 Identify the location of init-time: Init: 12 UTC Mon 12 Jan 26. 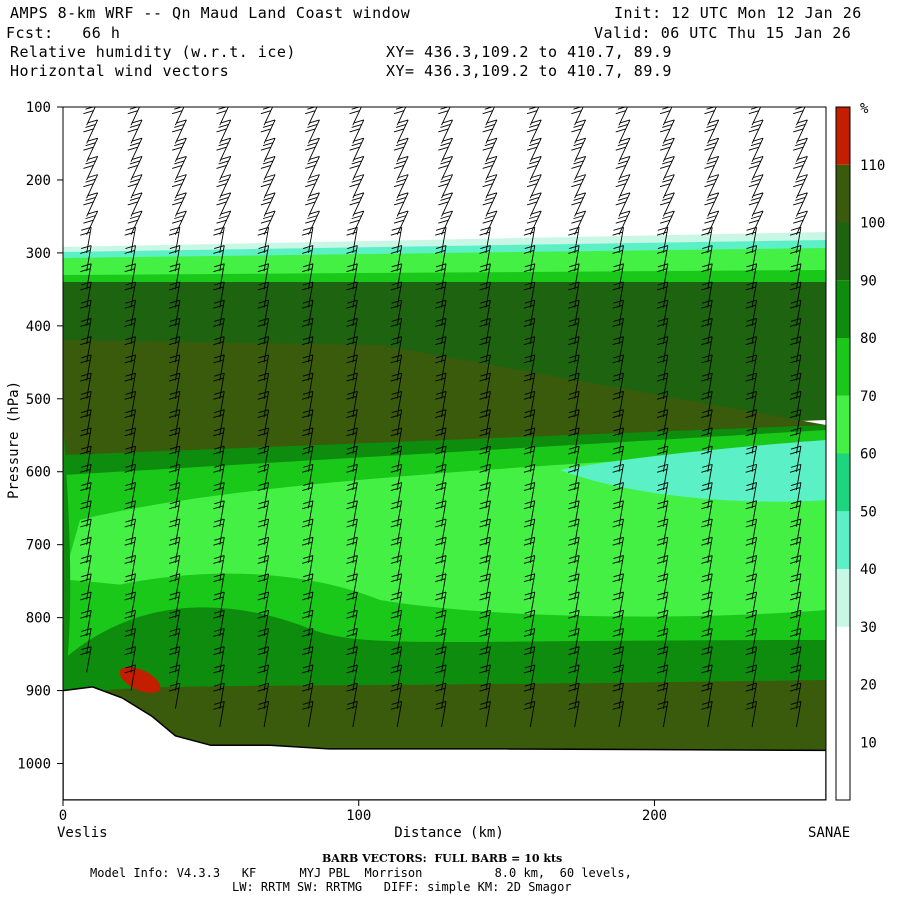
(738, 13).